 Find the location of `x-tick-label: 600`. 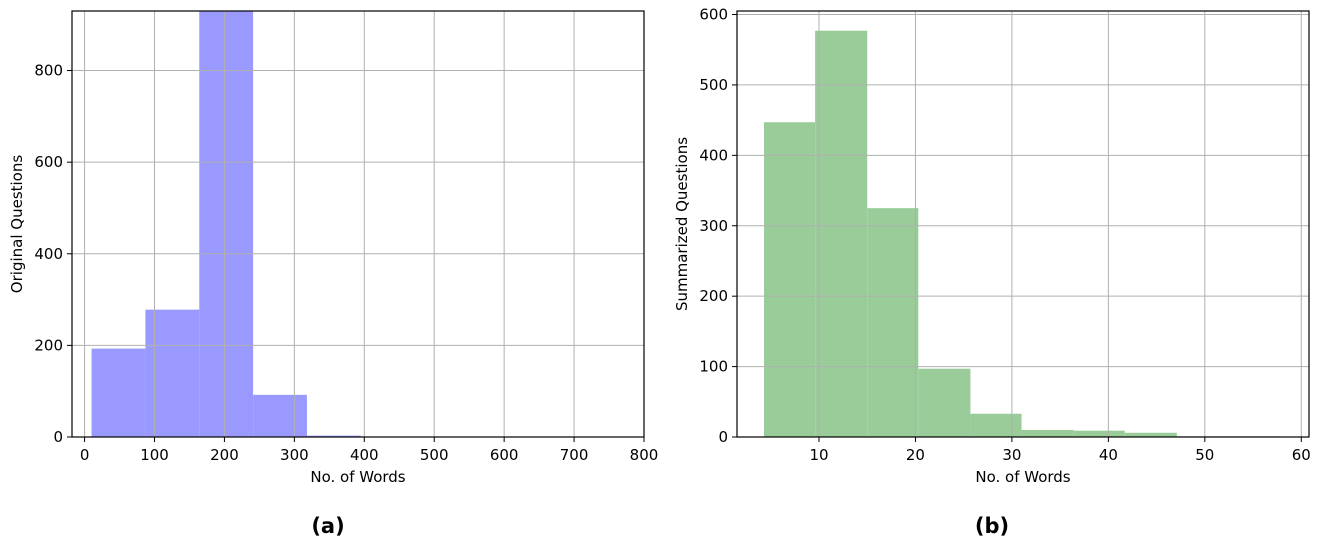

x-tick-label: 600 is located at coordinates (504, 455).